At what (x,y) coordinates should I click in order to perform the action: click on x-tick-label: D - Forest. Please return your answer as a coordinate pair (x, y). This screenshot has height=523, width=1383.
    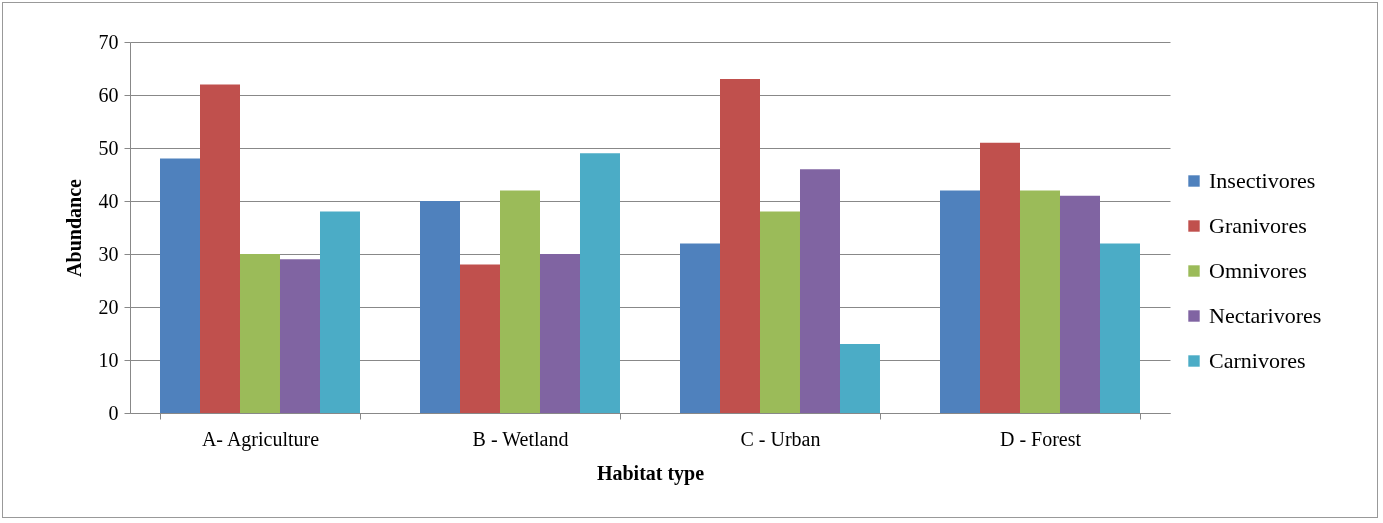
    Looking at the image, I should click on (1040, 438).